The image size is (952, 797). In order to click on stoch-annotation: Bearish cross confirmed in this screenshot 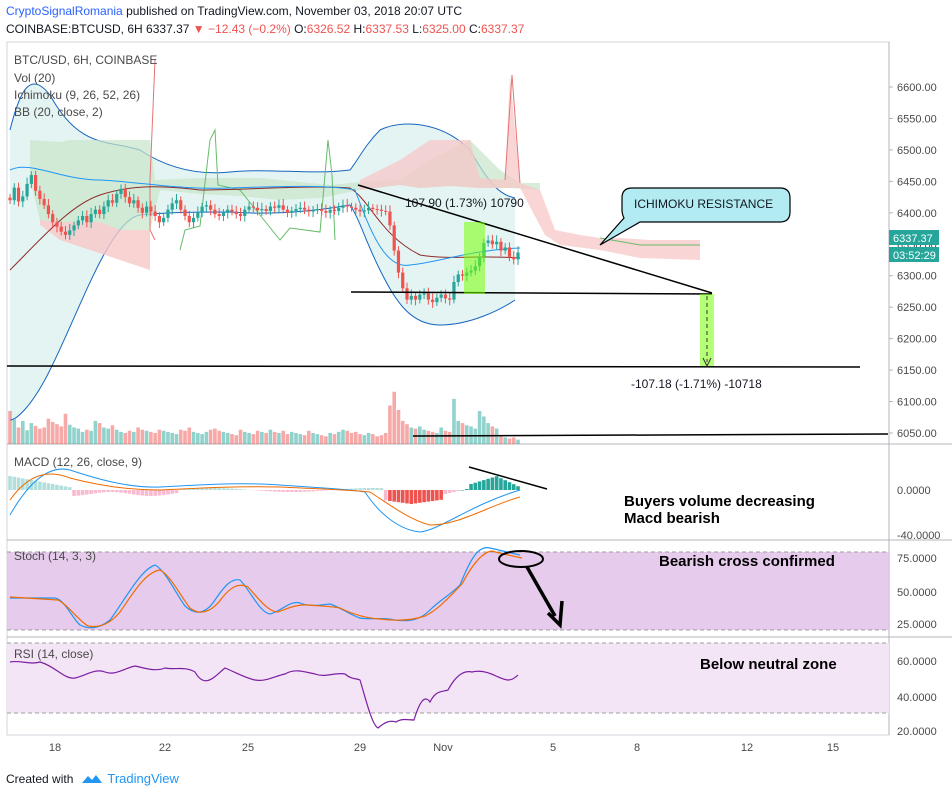, I will do `click(747, 561)`.